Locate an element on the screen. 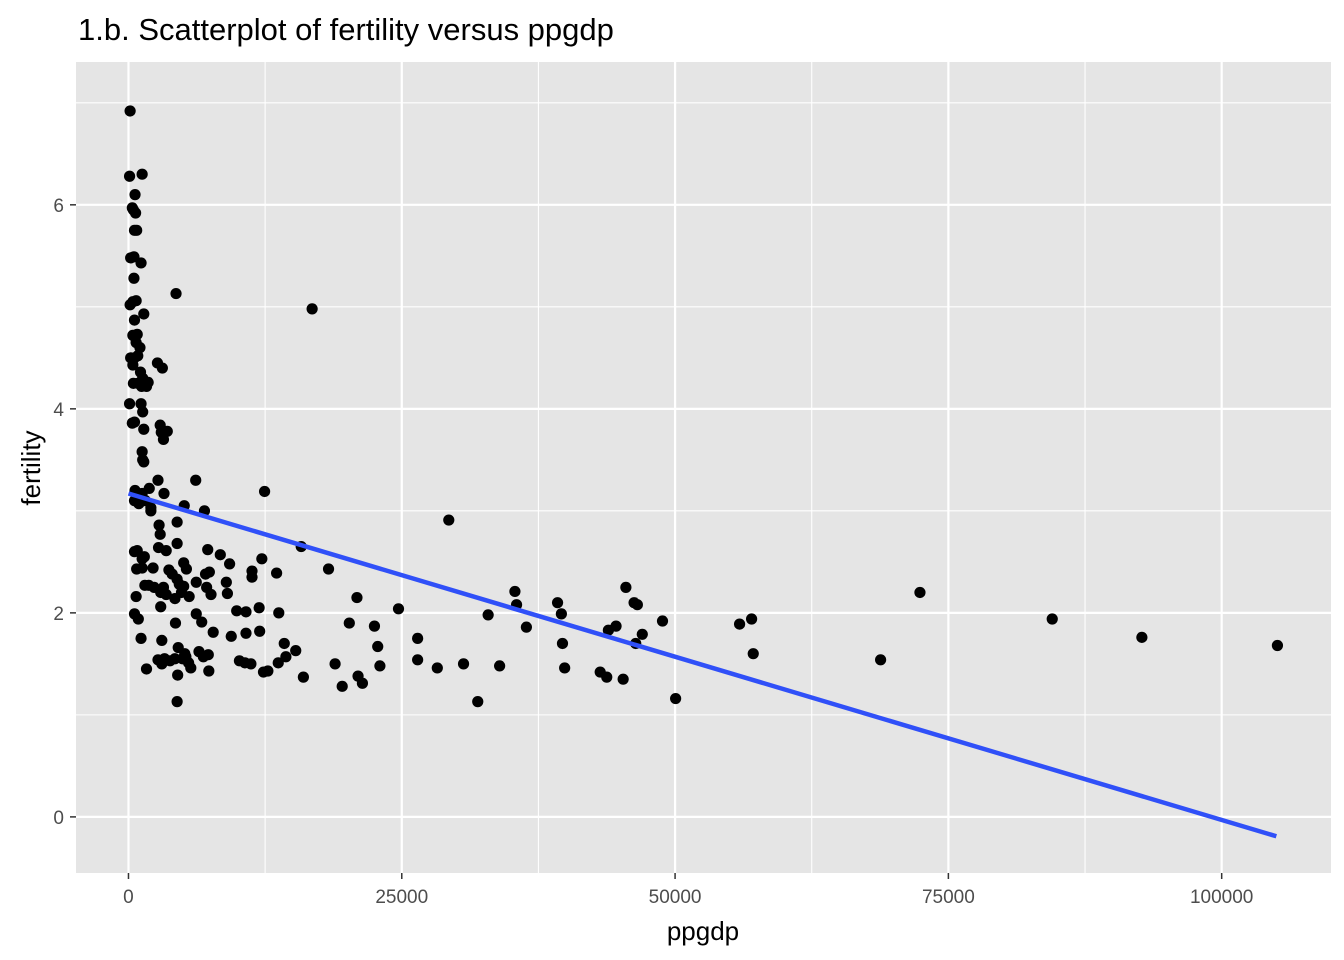 Image resolution: width=1344 pixels, height=960 pixels. x-tick-label: 75000 is located at coordinates (948, 897).